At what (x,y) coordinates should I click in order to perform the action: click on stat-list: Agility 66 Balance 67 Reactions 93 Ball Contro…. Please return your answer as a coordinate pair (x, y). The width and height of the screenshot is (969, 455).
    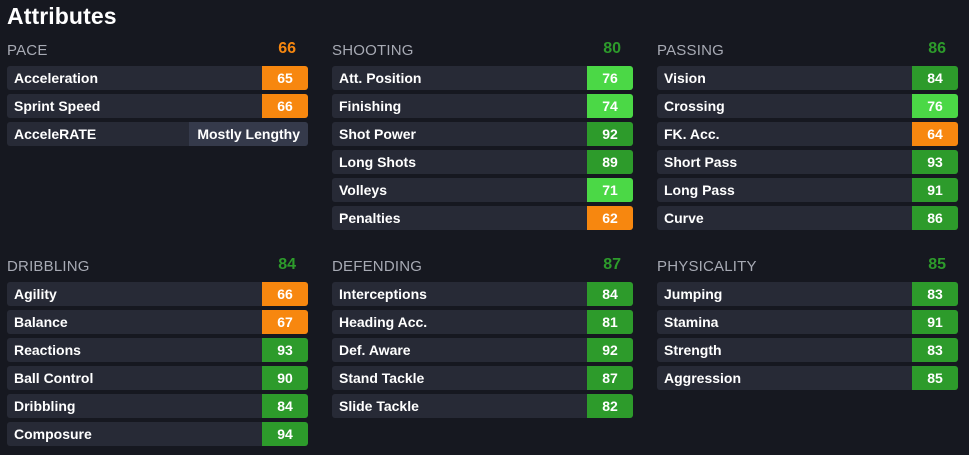
    Looking at the image, I should click on (157, 364).